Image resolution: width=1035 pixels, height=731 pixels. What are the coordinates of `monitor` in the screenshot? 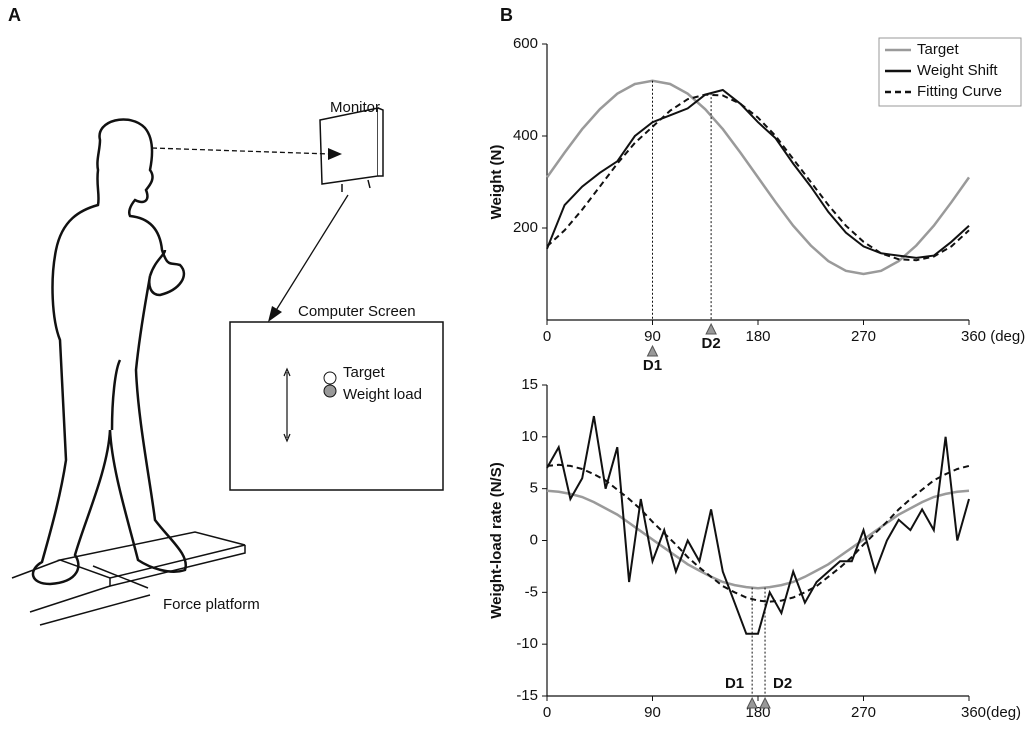 It's located at (351, 149).